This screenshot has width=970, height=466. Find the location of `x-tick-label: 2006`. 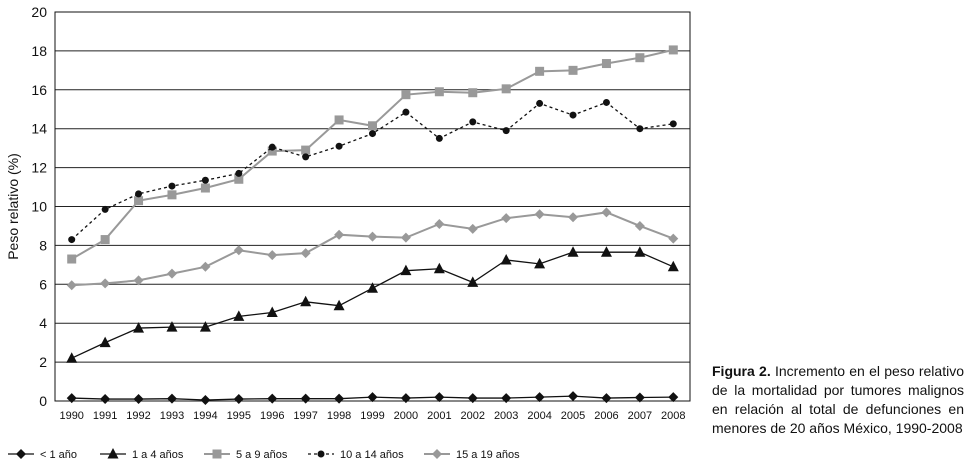

x-tick-label: 2006 is located at coordinates (606, 416).